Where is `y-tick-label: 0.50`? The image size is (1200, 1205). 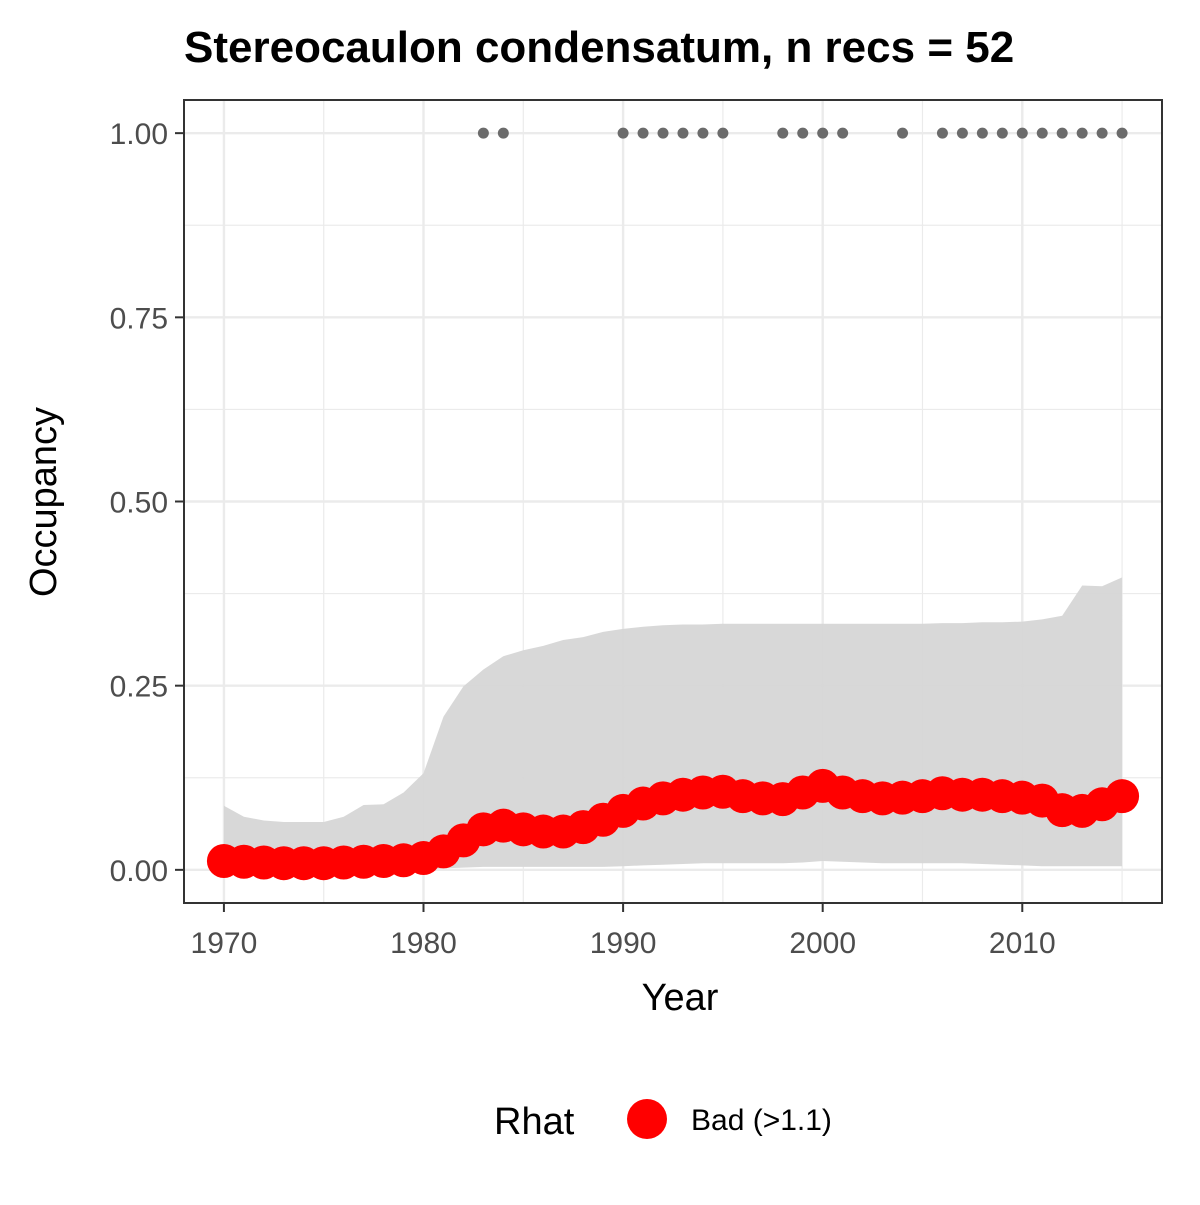 y-tick-label: 0.50 is located at coordinates (139, 503).